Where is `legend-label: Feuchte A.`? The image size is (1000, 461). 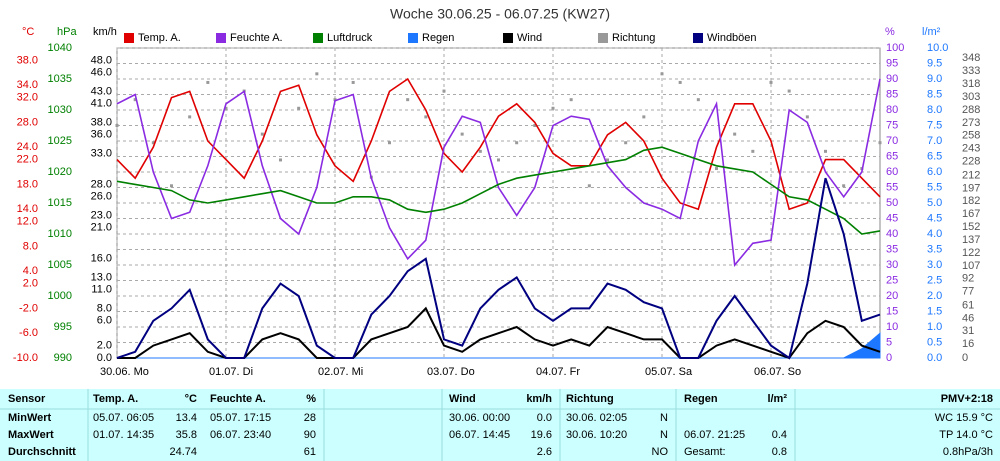 legend-label: Feuchte A. is located at coordinates (256, 38).